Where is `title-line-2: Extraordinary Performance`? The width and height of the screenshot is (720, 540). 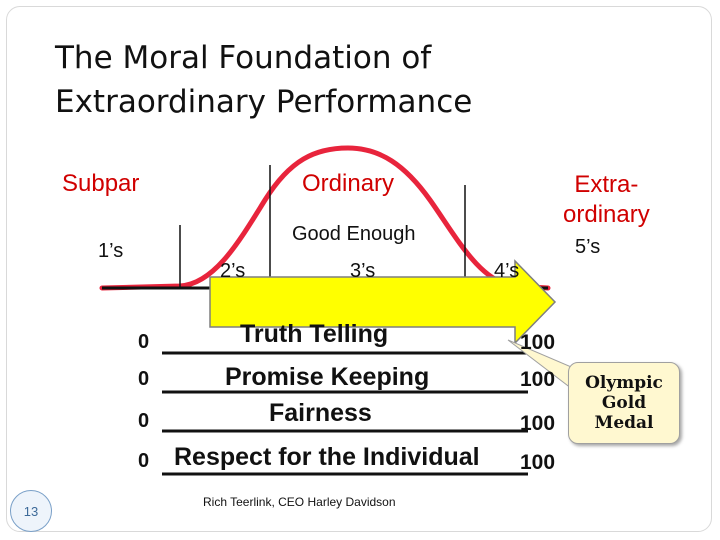
title-line-2: Extraordinary Performance is located at coordinates (264, 102).